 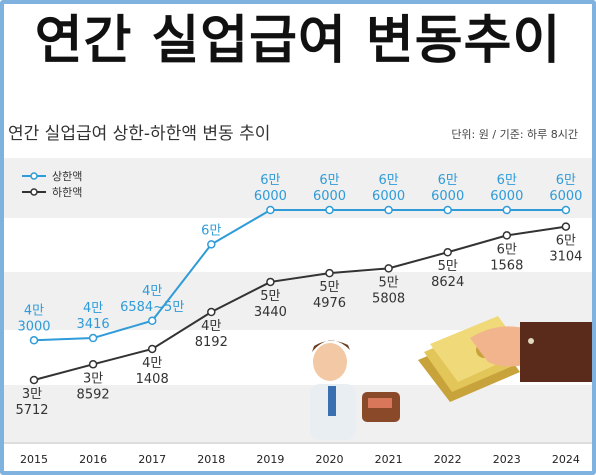 I want to click on x-tick-label: 2017, so click(x=152, y=459).